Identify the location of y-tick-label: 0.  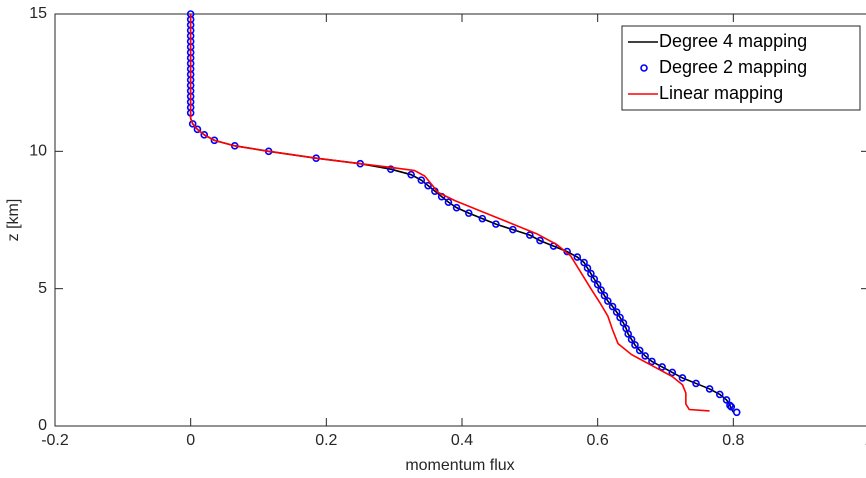
(42, 425).